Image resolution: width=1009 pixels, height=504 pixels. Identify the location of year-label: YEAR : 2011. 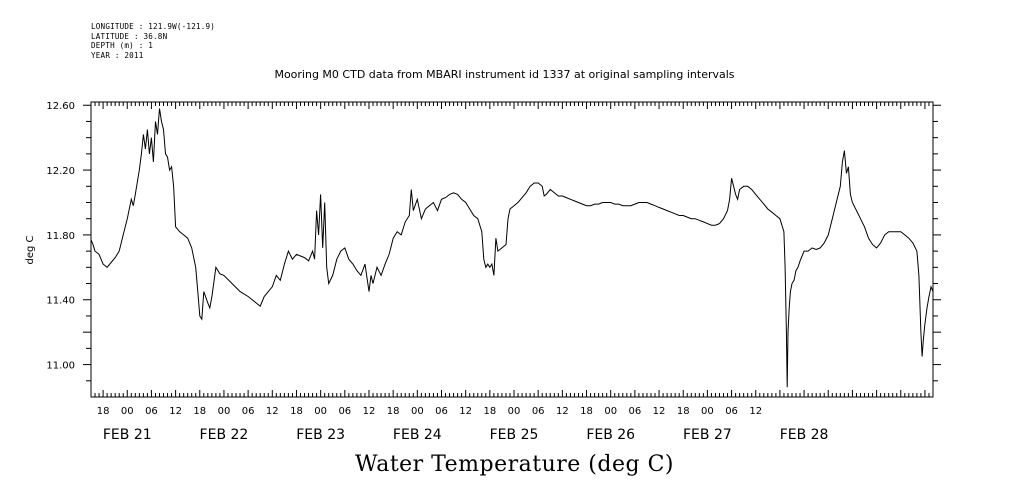
(117, 55).